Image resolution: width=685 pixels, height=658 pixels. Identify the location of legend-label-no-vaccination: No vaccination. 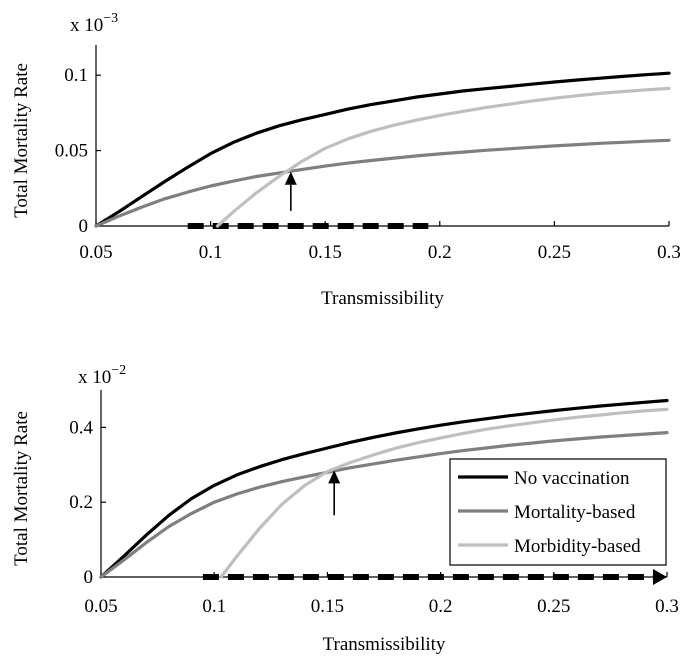
(572, 478).